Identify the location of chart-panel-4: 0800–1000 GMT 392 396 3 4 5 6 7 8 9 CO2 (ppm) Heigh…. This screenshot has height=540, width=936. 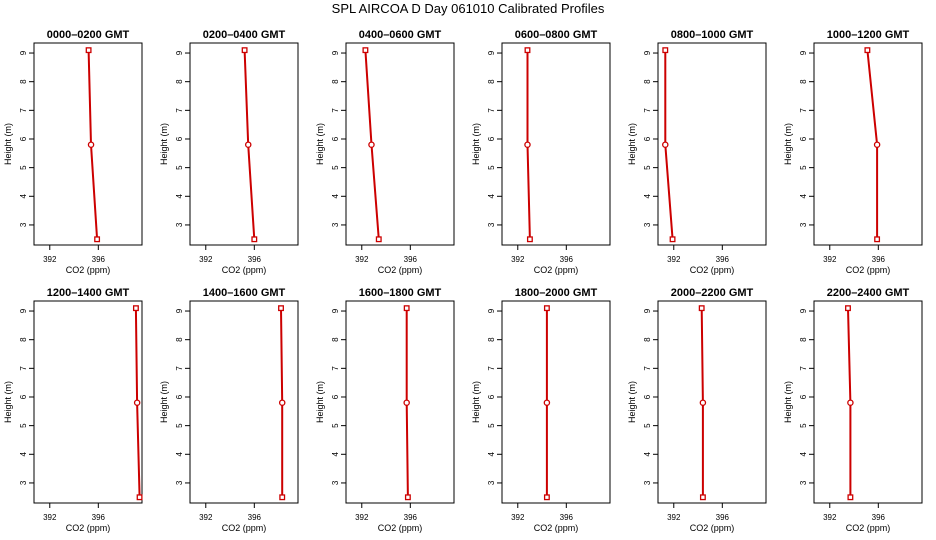
(697, 152).